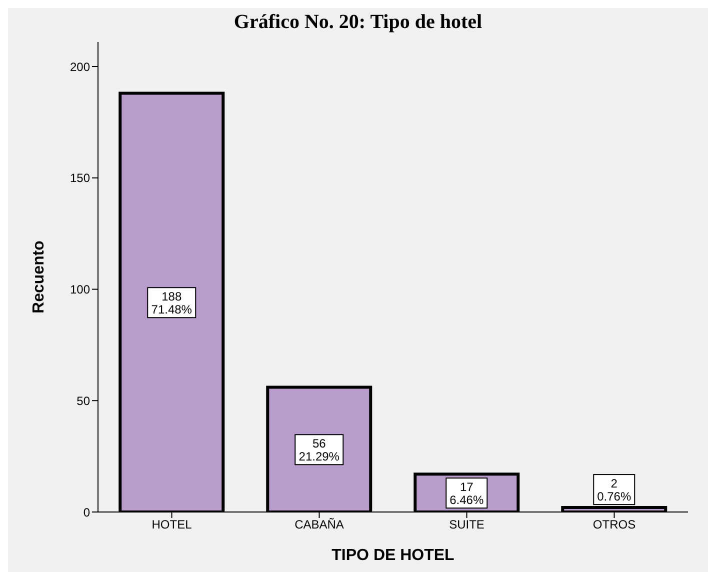  I want to click on data-label: 17 6.46%, so click(467, 494).